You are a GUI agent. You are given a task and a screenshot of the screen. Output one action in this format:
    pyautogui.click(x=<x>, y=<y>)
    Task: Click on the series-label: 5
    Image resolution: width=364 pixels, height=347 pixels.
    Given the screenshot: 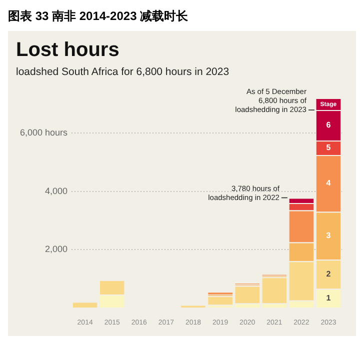 What is the action you would take?
    pyautogui.click(x=329, y=147)
    